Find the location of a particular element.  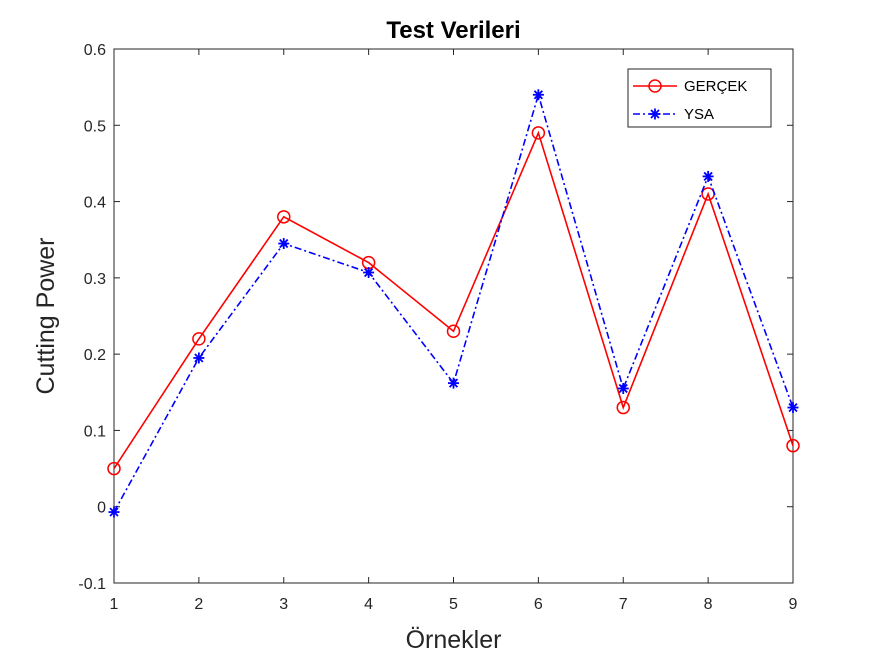

x-tick-label: 9 is located at coordinates (793, 604).